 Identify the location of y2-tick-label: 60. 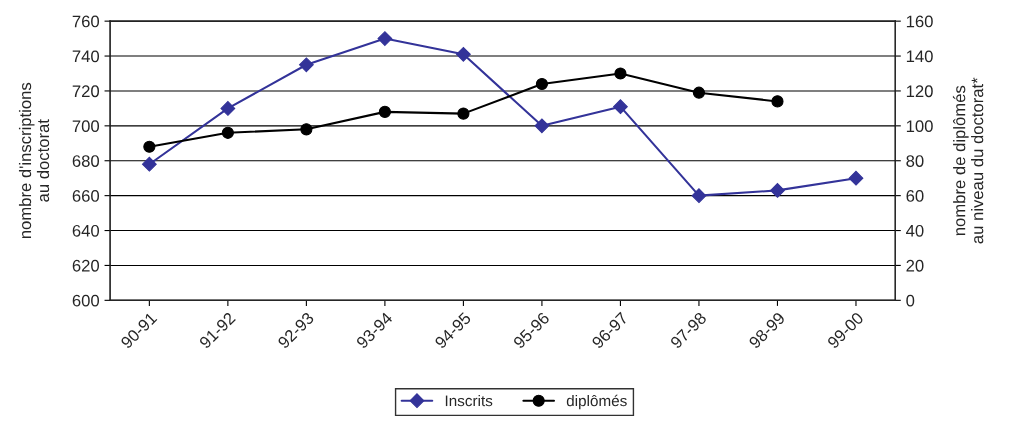
(915, 196).